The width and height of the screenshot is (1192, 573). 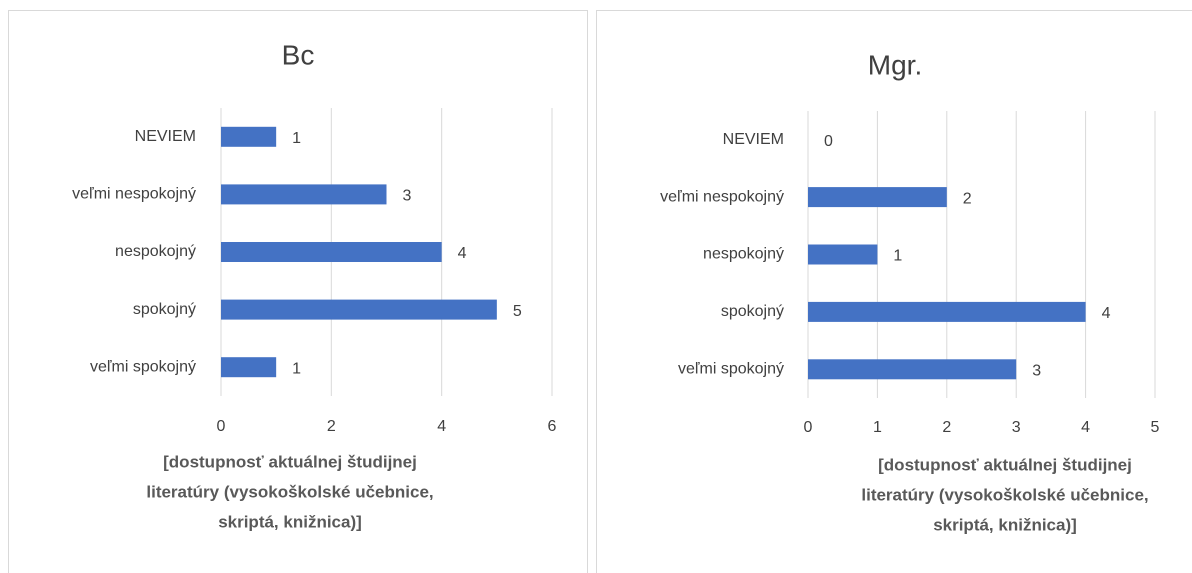 What do you see at coordinates (895, 64) in the screenshot?
I see `chart-title: Mgr.` at bounding box center [895, 64].